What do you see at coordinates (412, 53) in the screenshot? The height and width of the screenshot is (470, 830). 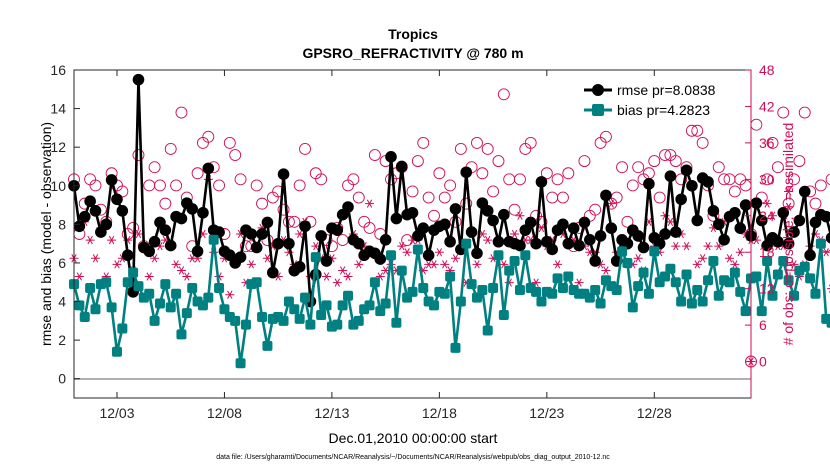 I see `chart-subtitle: GPSRO_REFRACTIVITY @ 780 m` at bounding box center [412, 53].